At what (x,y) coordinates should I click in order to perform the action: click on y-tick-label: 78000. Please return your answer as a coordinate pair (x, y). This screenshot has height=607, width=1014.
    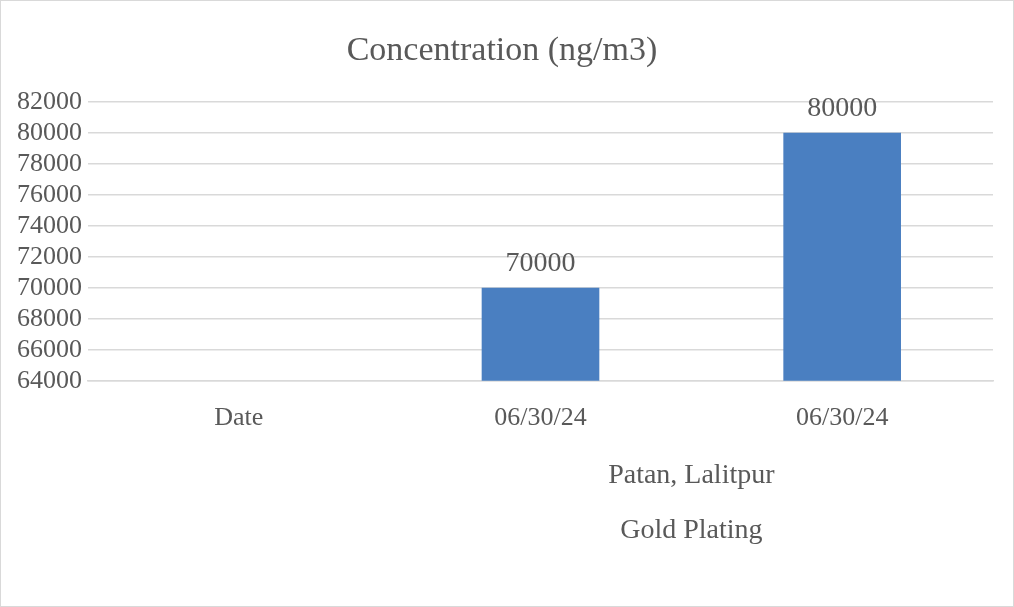
    Looking at the image, I should click on (49, 162).